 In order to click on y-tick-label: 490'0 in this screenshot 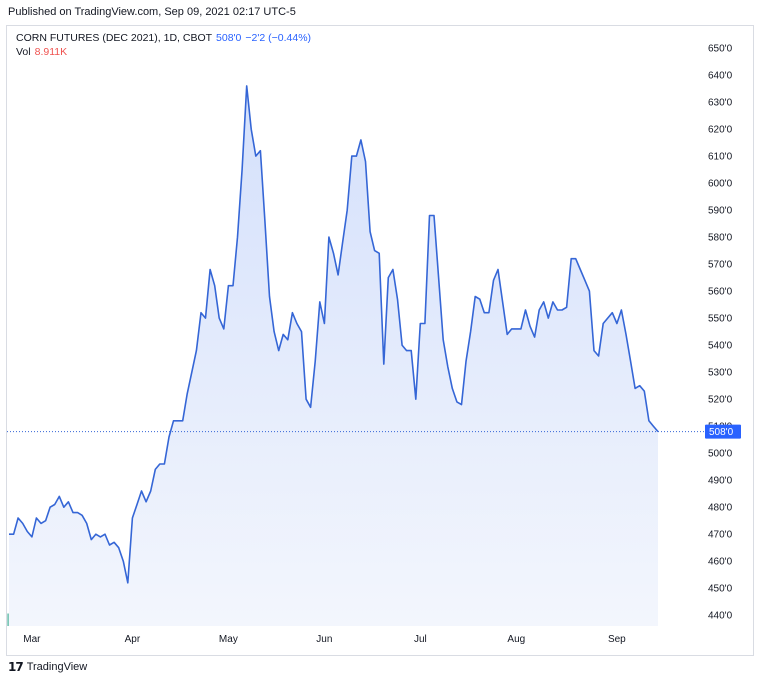, I will do `click(720, 481)`.